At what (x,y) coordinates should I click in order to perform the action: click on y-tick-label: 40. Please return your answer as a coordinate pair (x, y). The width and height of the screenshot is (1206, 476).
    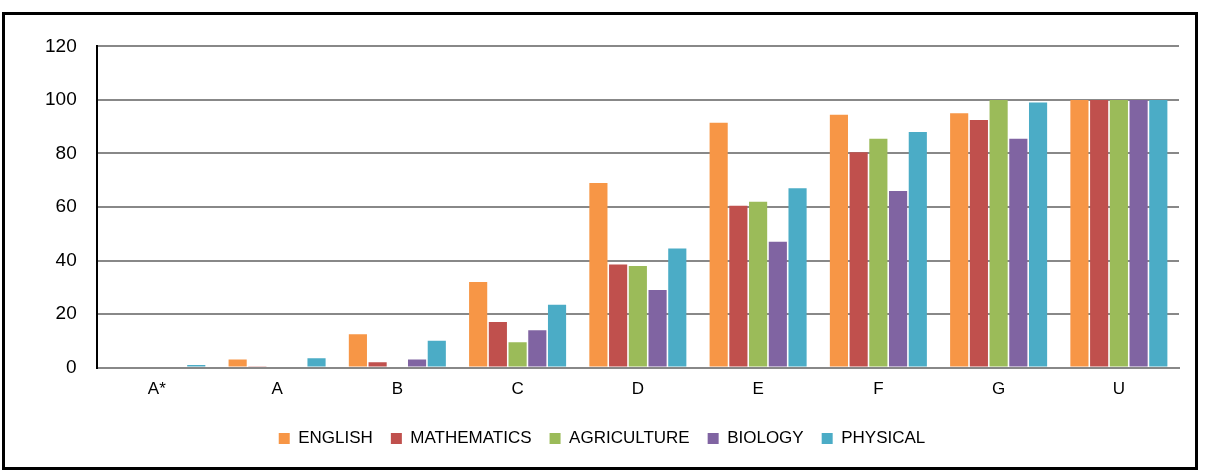
    Looking at the image, I should click on (66, 259).